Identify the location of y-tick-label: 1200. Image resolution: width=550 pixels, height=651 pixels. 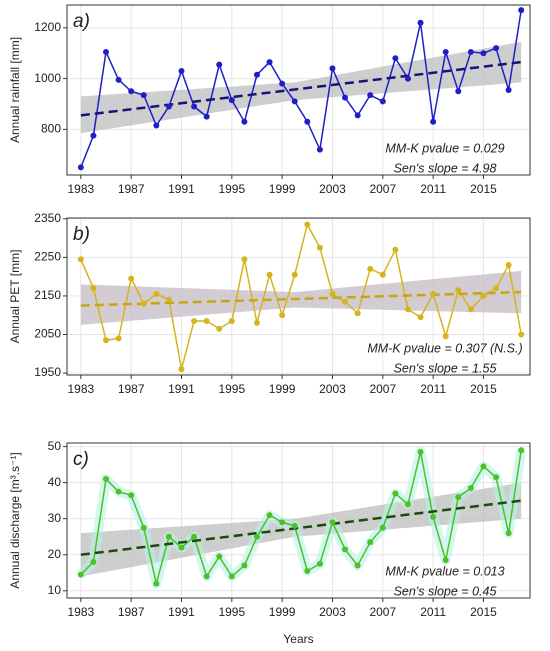
(47, 27).